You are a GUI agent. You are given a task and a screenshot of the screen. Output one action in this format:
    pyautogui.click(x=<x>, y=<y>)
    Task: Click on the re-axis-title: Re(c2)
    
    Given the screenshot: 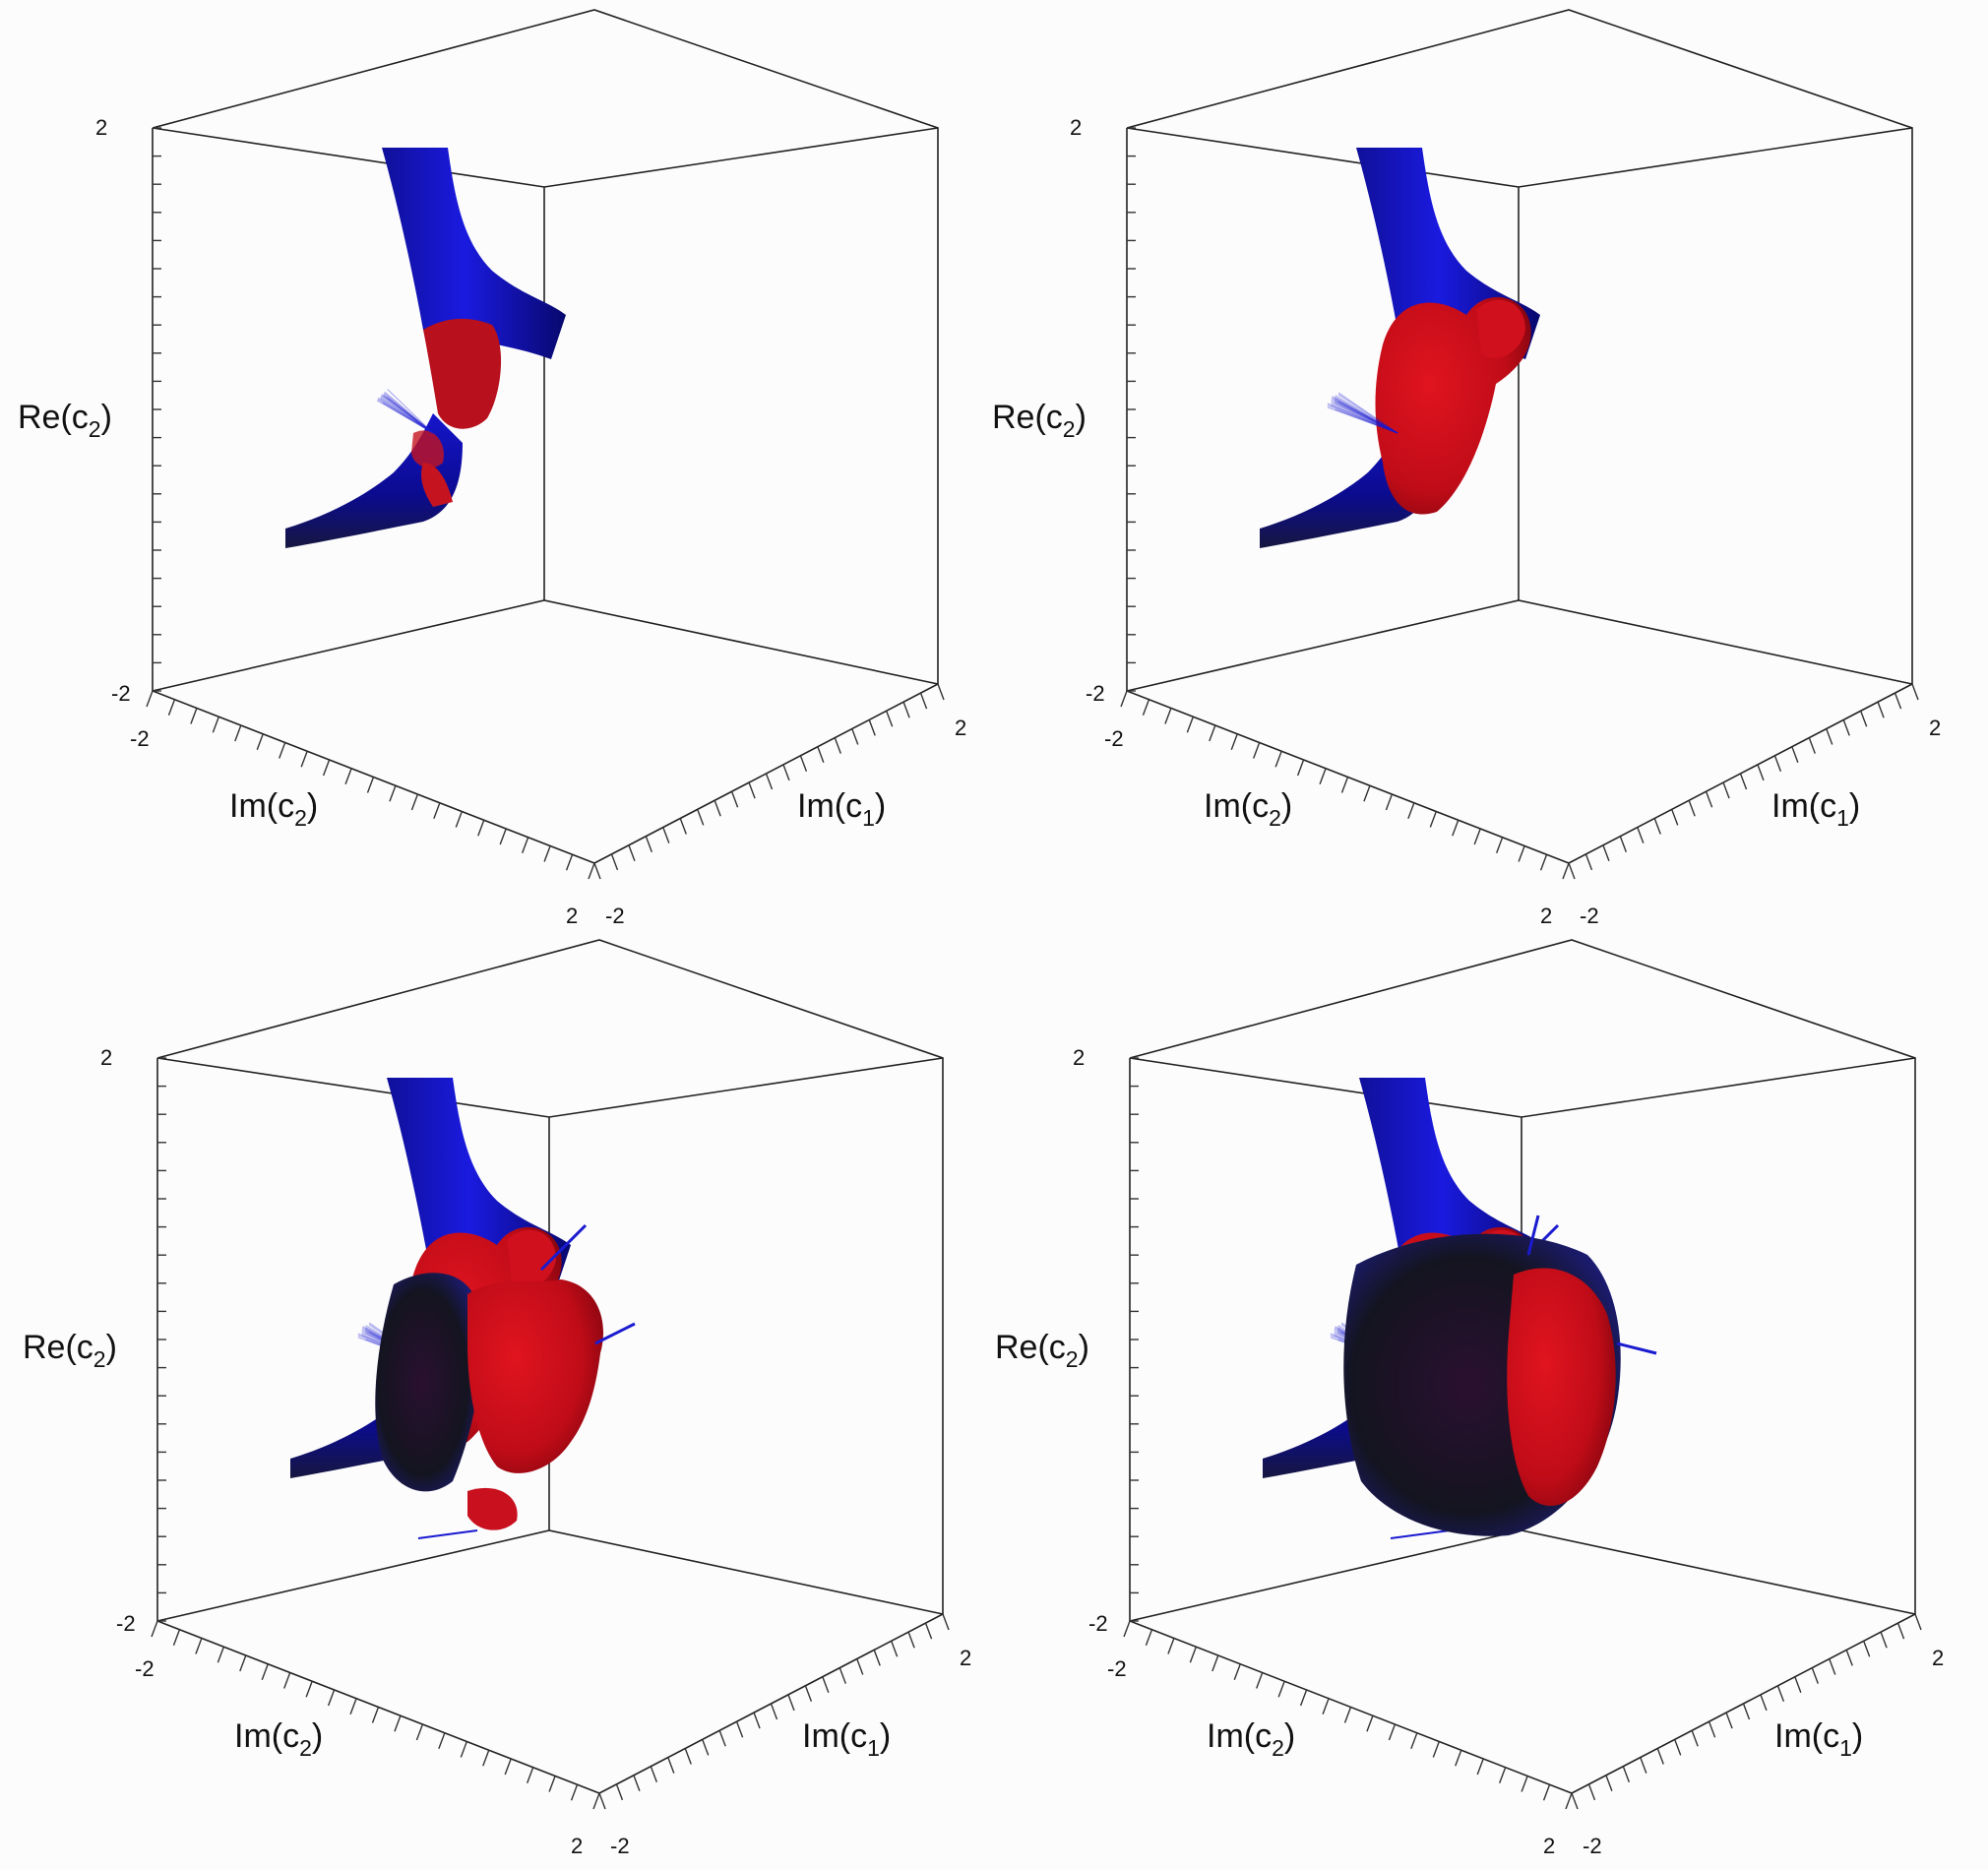 What is the action you would take?
    pyautogui.click(x=1039, y=420)
    